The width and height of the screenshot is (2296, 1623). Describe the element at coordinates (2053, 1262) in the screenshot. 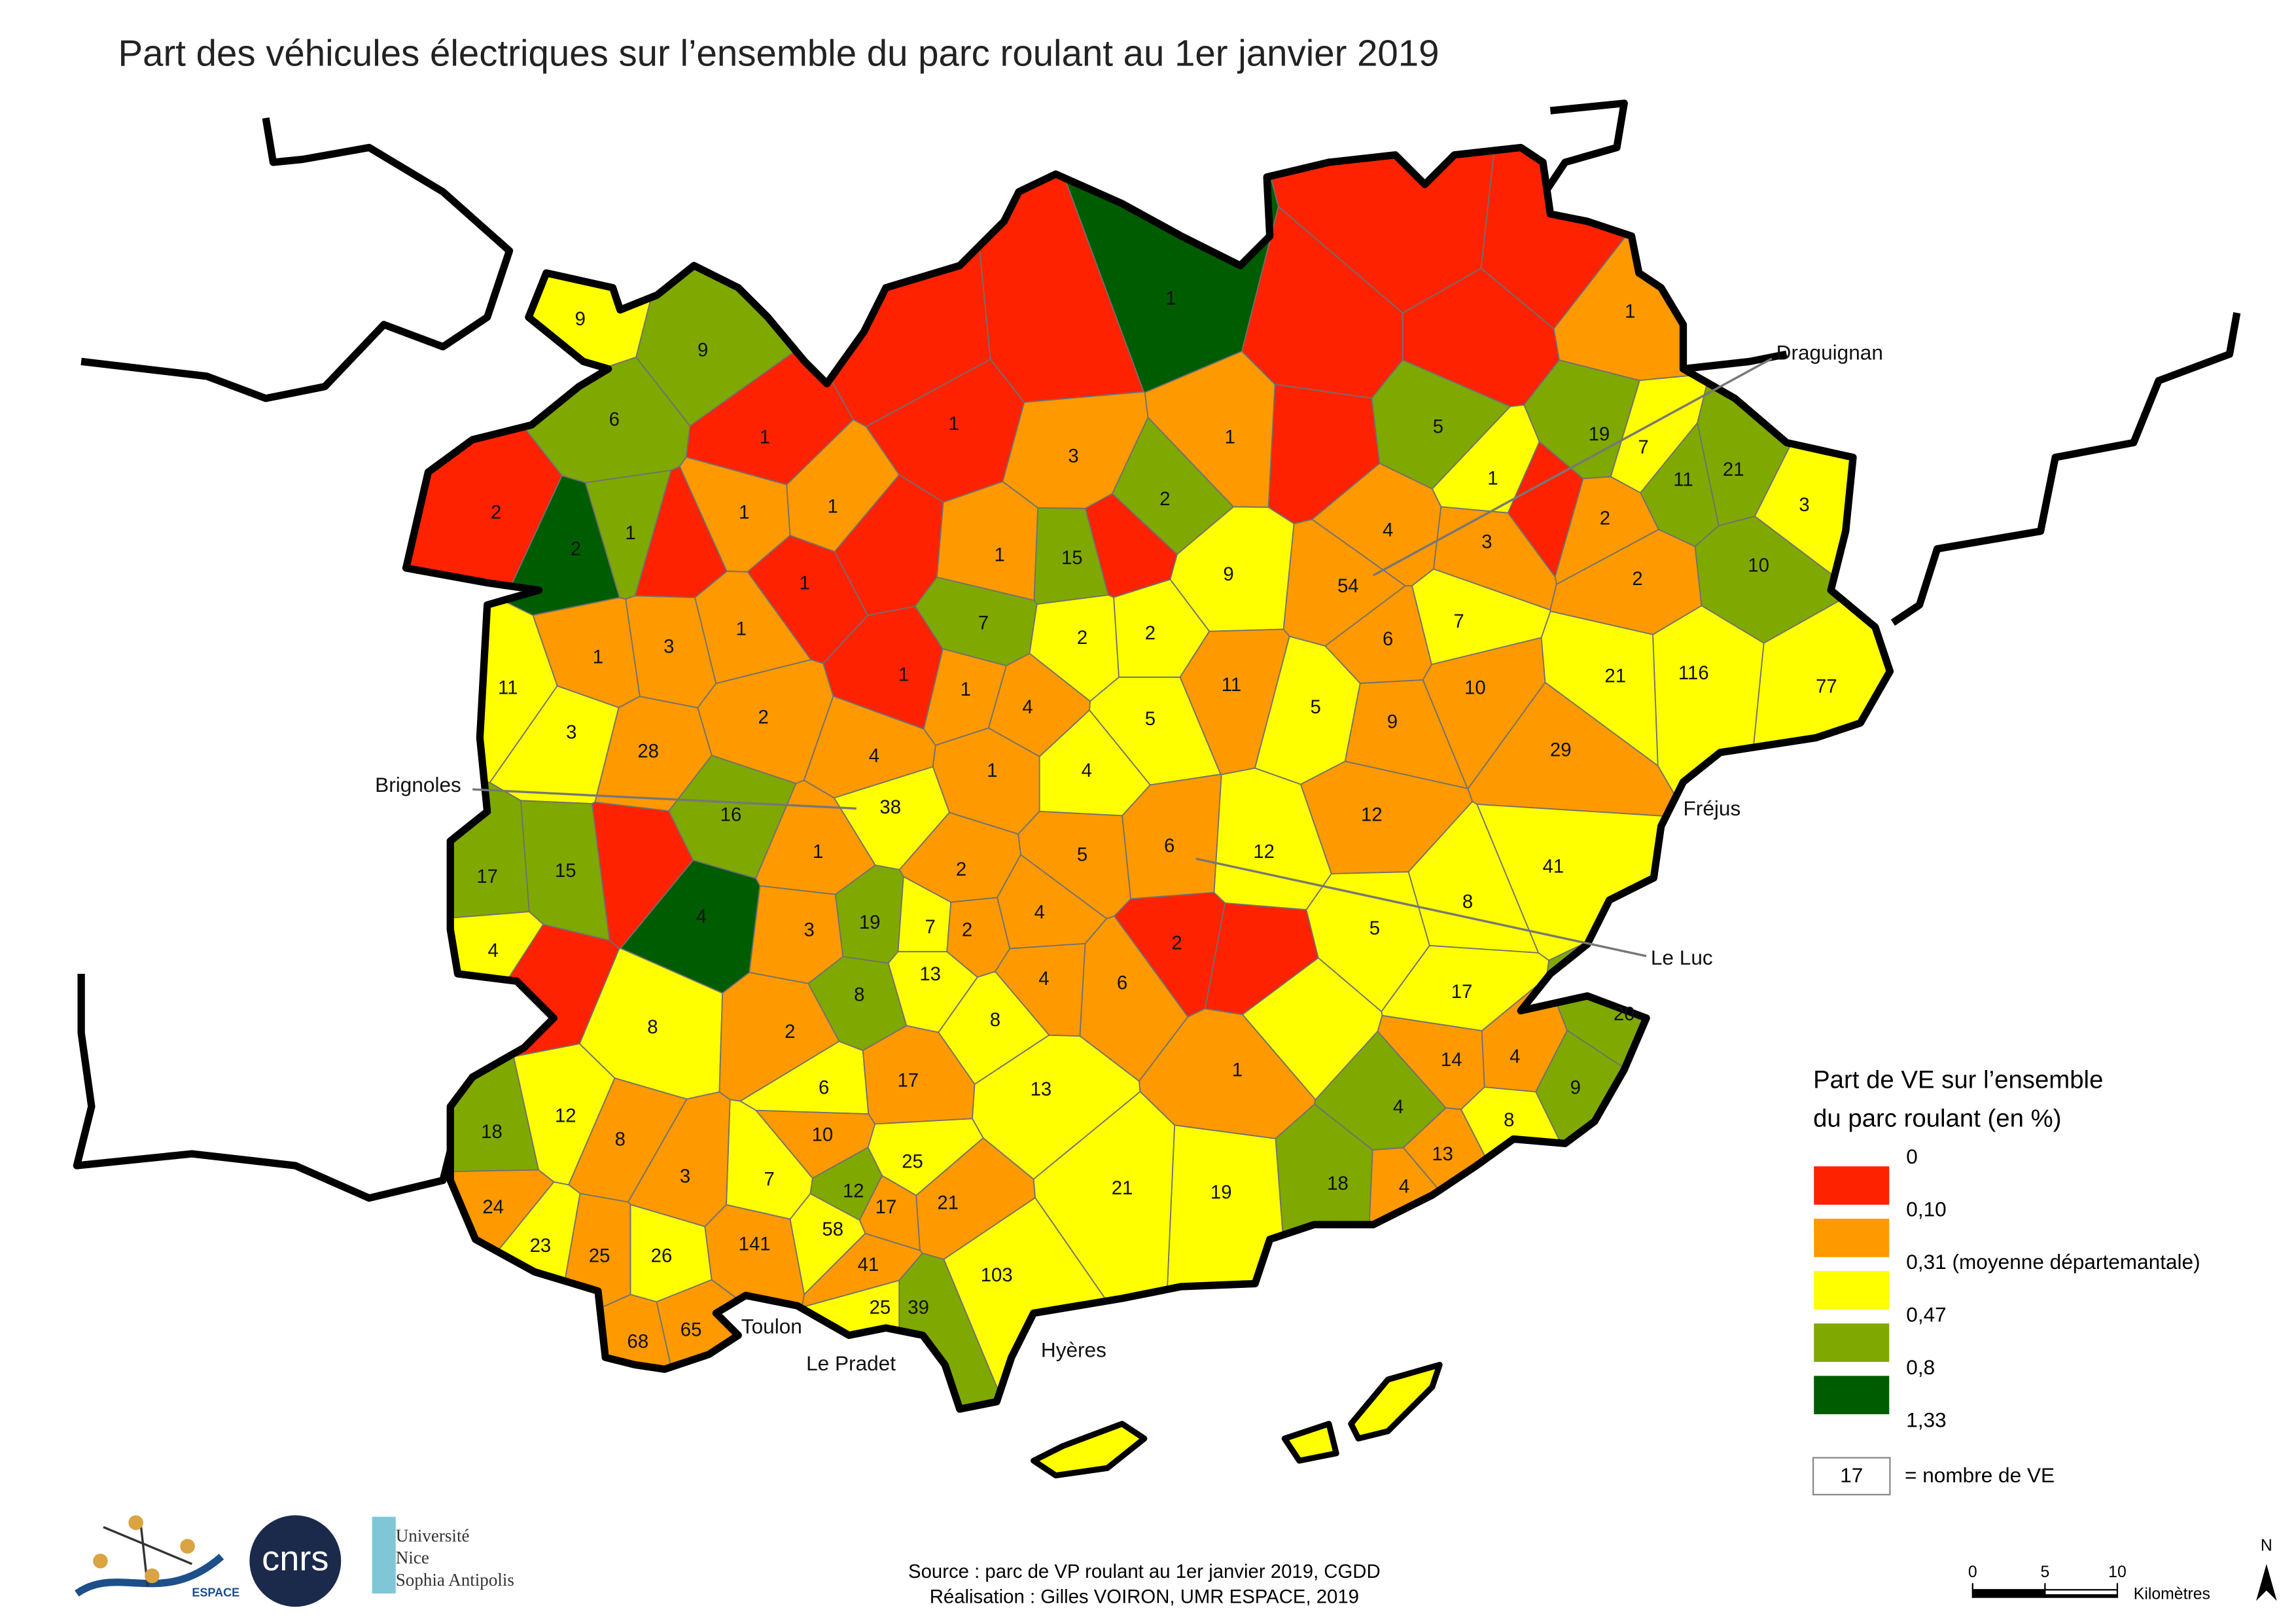

I see `legend-break: 0,31 (moyenne départemantale)` at that location.